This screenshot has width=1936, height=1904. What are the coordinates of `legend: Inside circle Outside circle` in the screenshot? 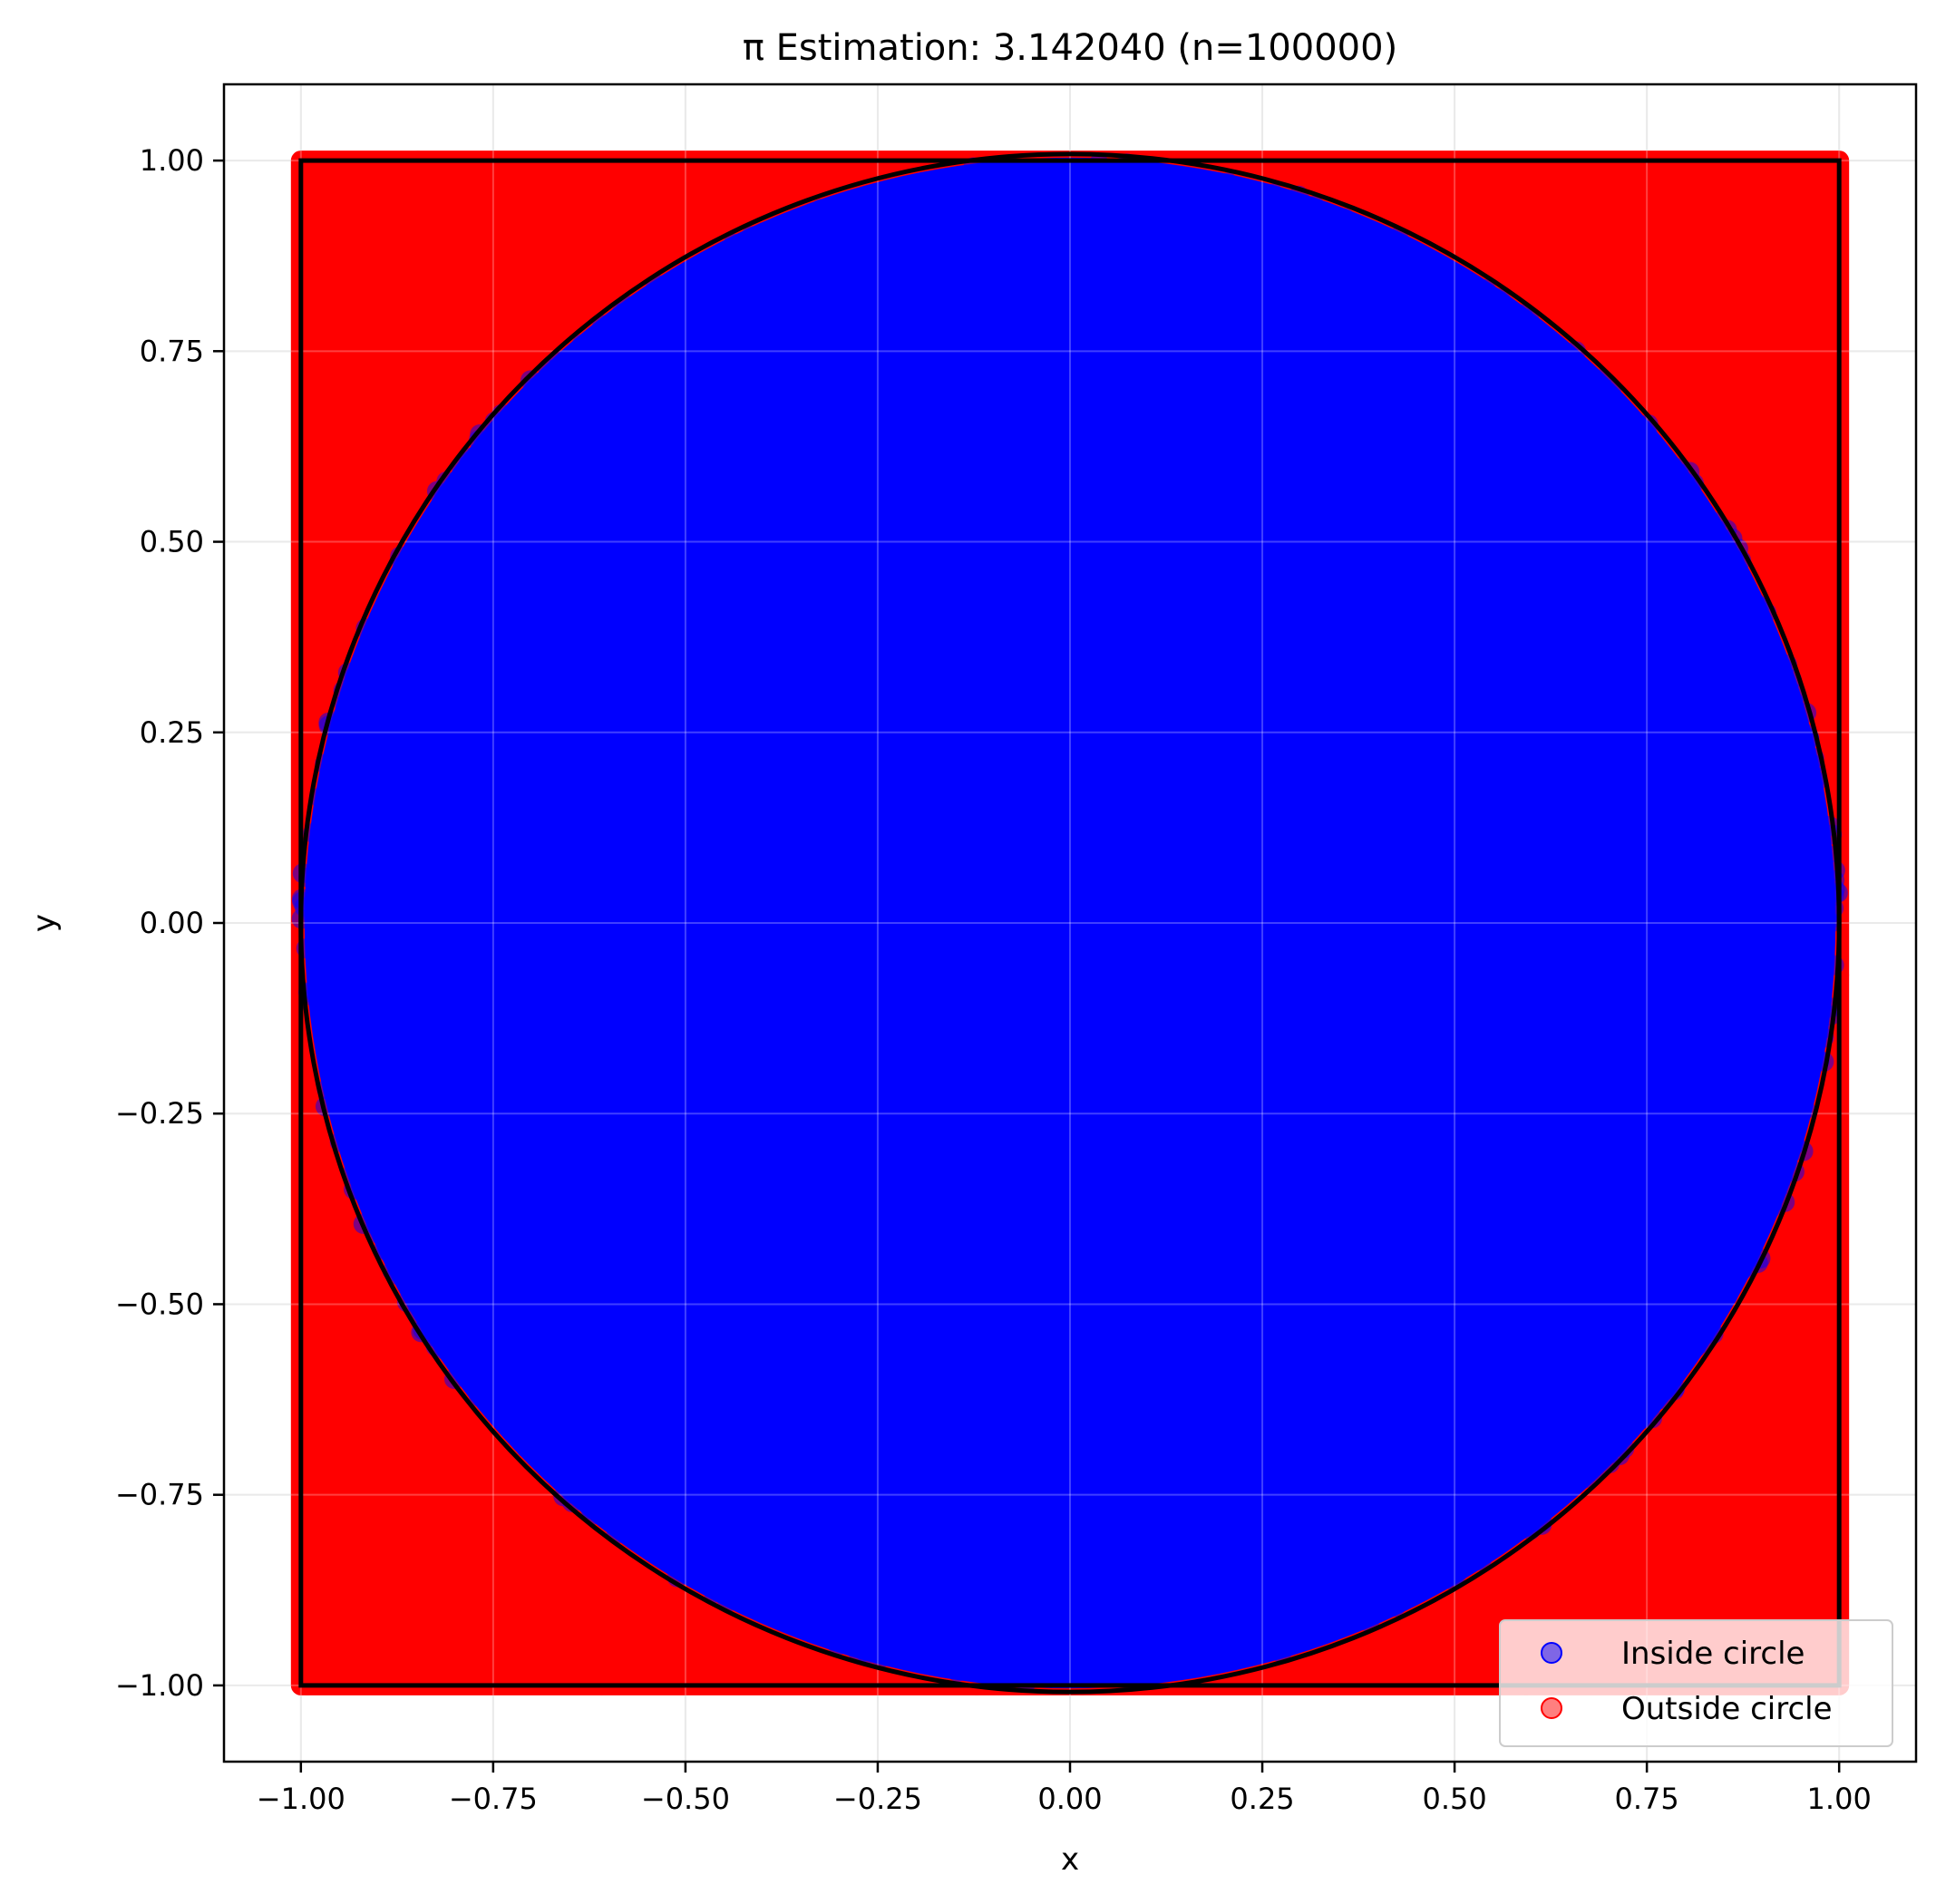 It's located at (1696, 1683).